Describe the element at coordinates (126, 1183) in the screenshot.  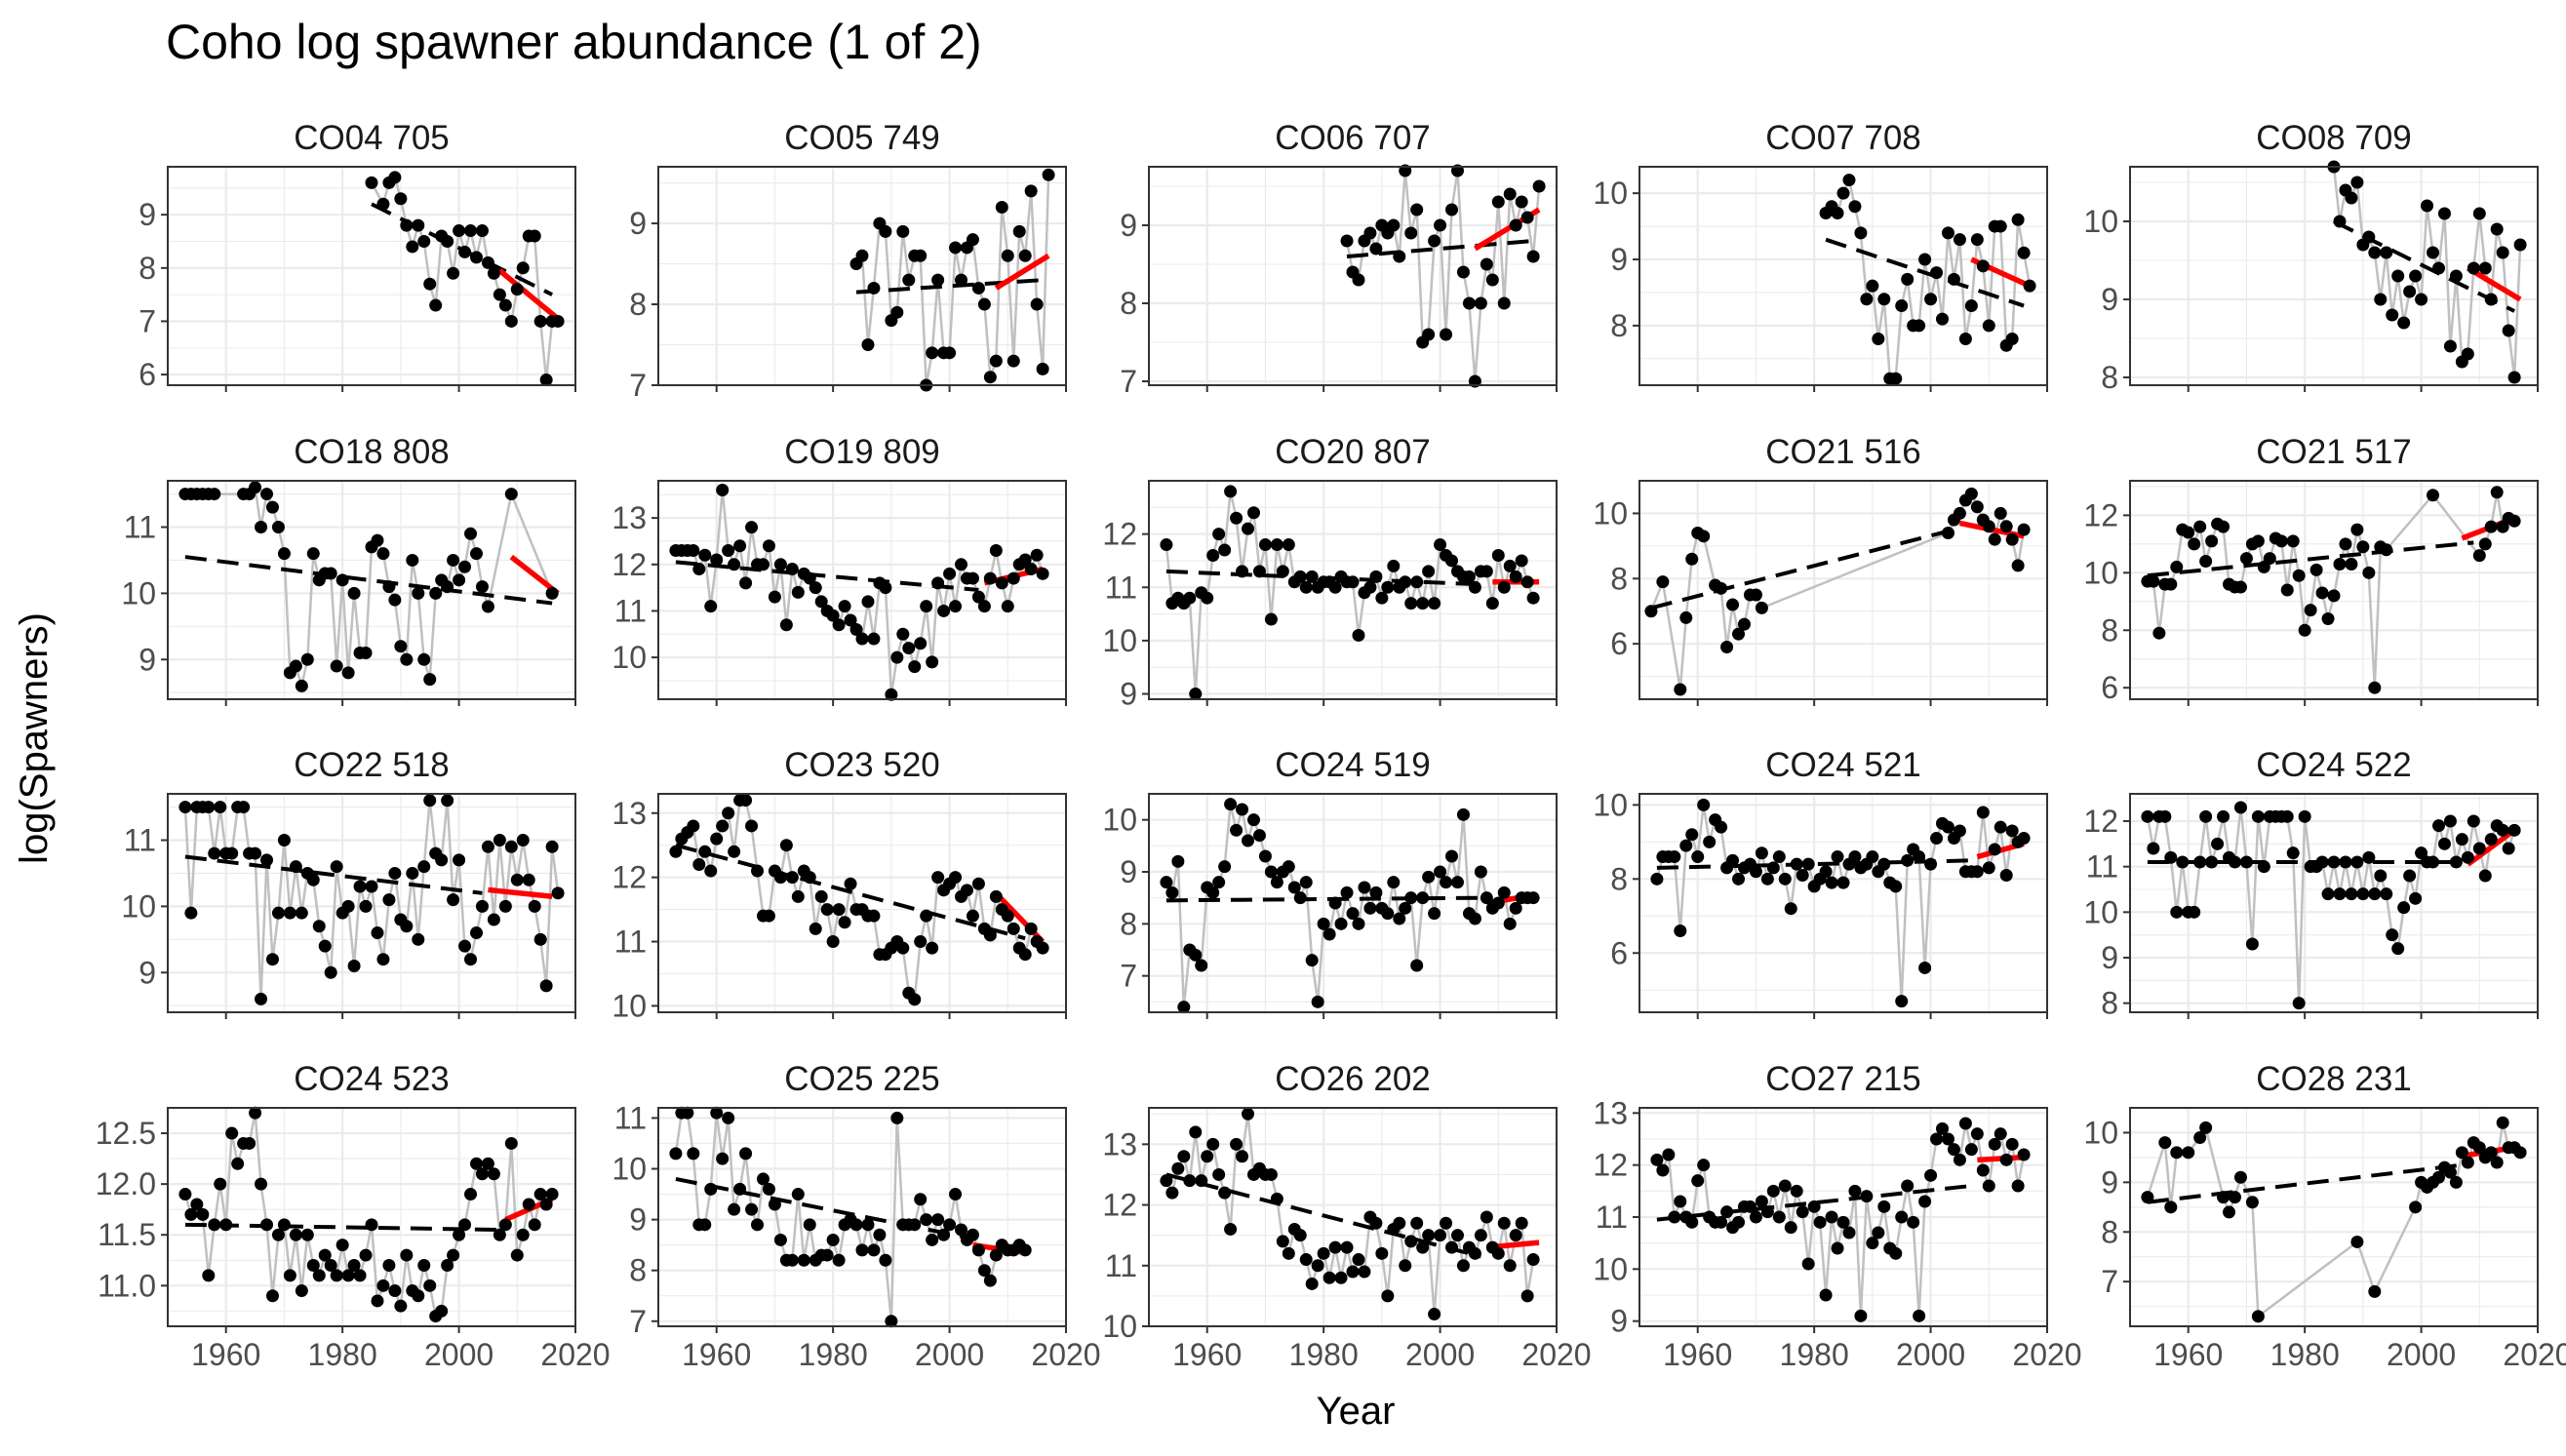
I see `y-tick-label: 12.0` at that location.